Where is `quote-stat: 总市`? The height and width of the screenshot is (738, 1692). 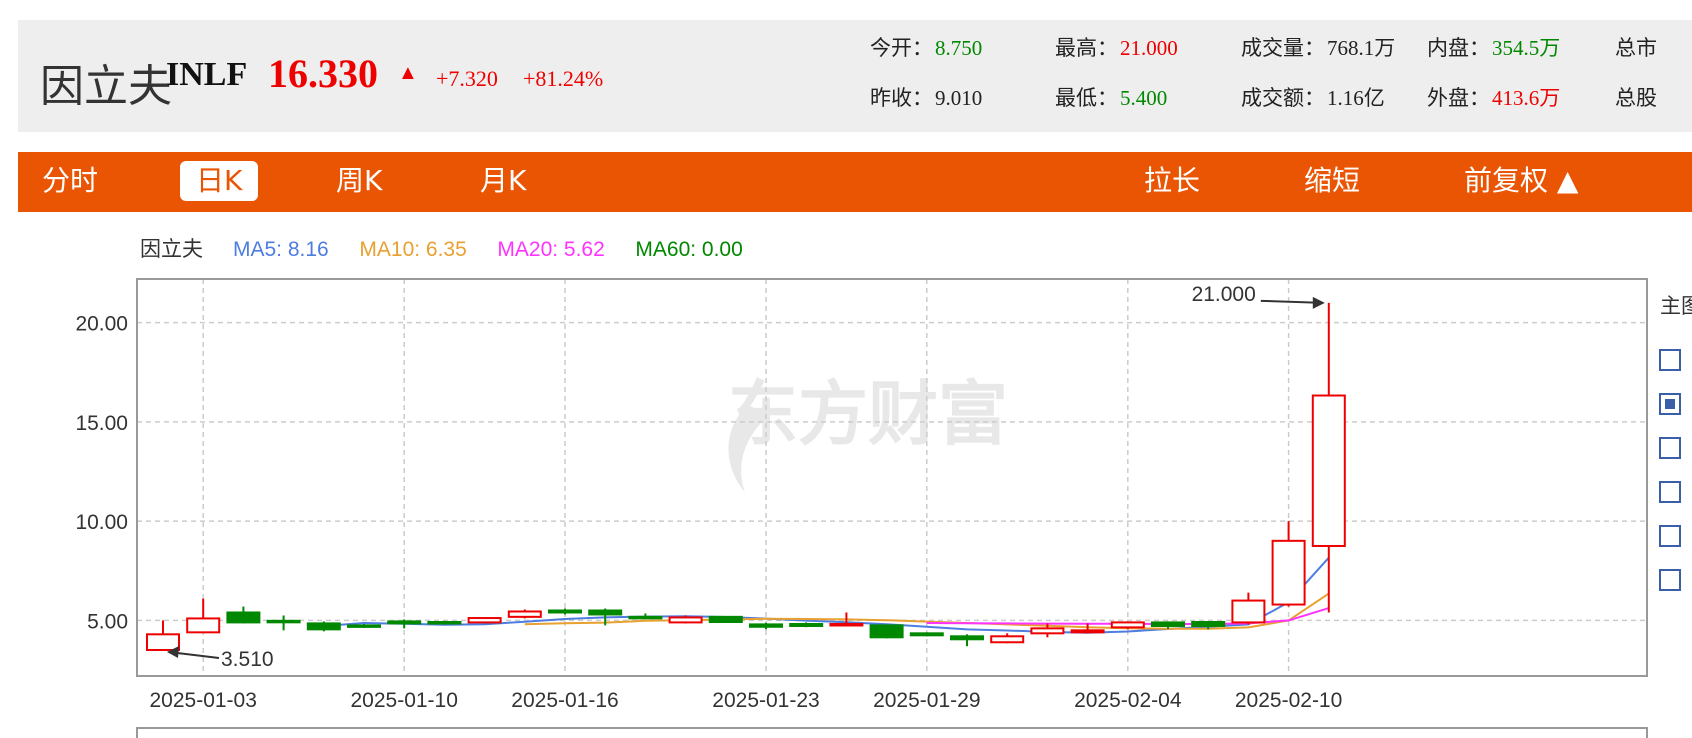
quote-stat: 总市 is located at coordinates (1636, 47).